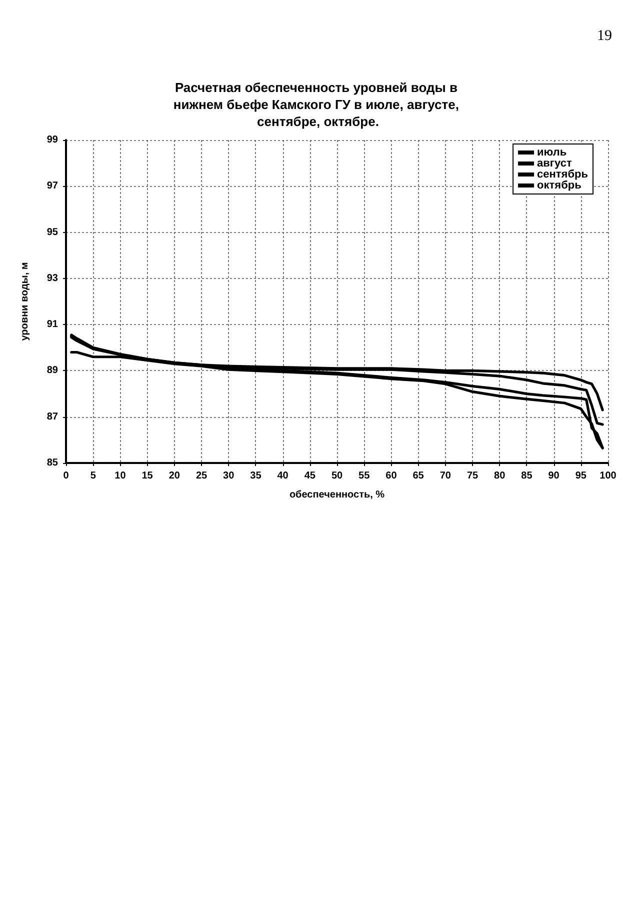 The height and width of the screenshot is (905, 640). What do you see at coordinates (581, 476) in the screenshot?
I see `x-tick-label: 95` at bounding box center [581, 476].